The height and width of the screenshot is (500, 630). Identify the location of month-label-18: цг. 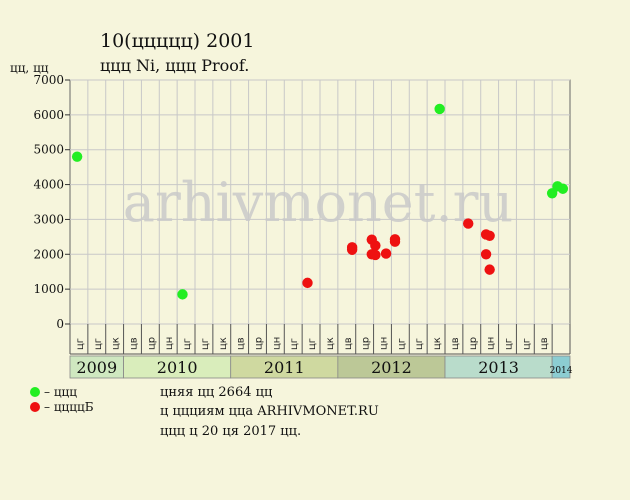
(401, 344).